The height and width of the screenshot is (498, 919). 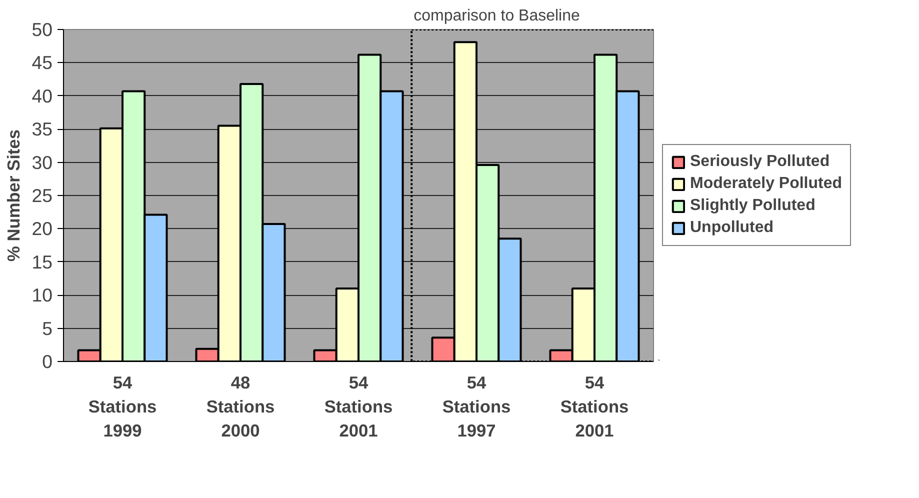 I want to click on y-axis-title: % Number Sites, so click(x=14, y=196).